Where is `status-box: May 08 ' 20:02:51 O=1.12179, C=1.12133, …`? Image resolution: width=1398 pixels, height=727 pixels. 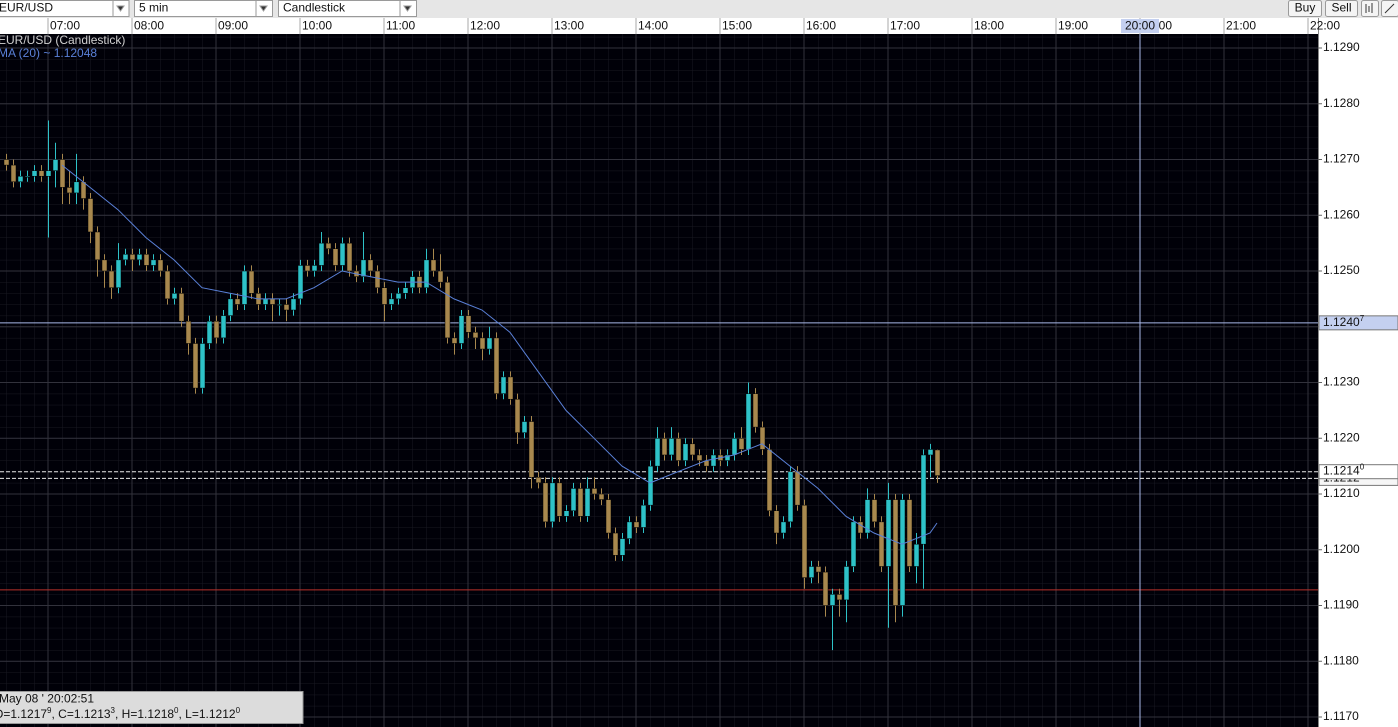
status-box: May 08 ' 20:02:51 O=1.12179, C=1.12133, … is located at coordinates (152, 707).